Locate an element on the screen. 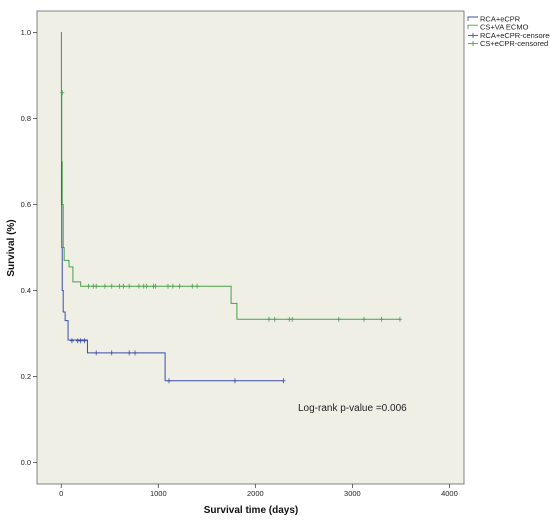 The width and height of the screenshot is (550, 522). y-tick-label: 0.8 is located at coordinates (26, 118).